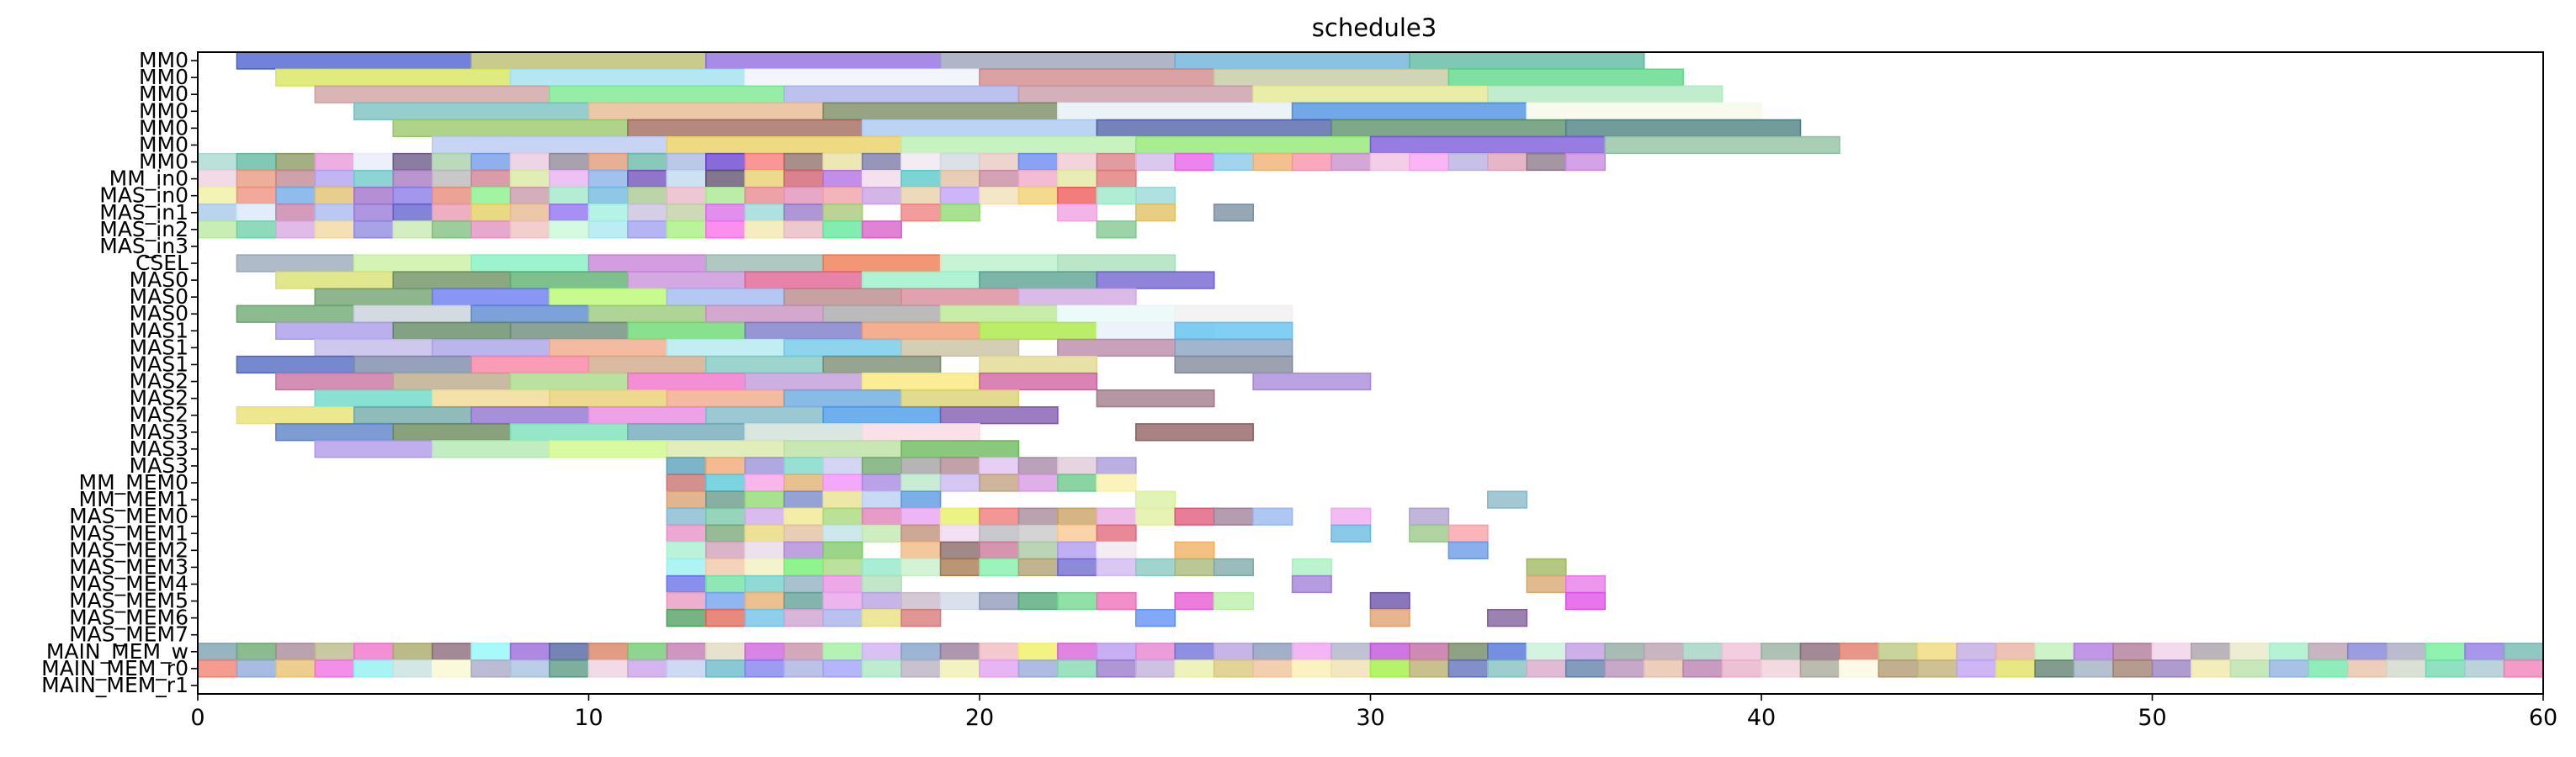 This screenshot has width=2576, height=757. What do you see at coordinates (159, 297) in the screenshot?
I see `y-tick-label: MAS0` at bounding box center [159, 297].